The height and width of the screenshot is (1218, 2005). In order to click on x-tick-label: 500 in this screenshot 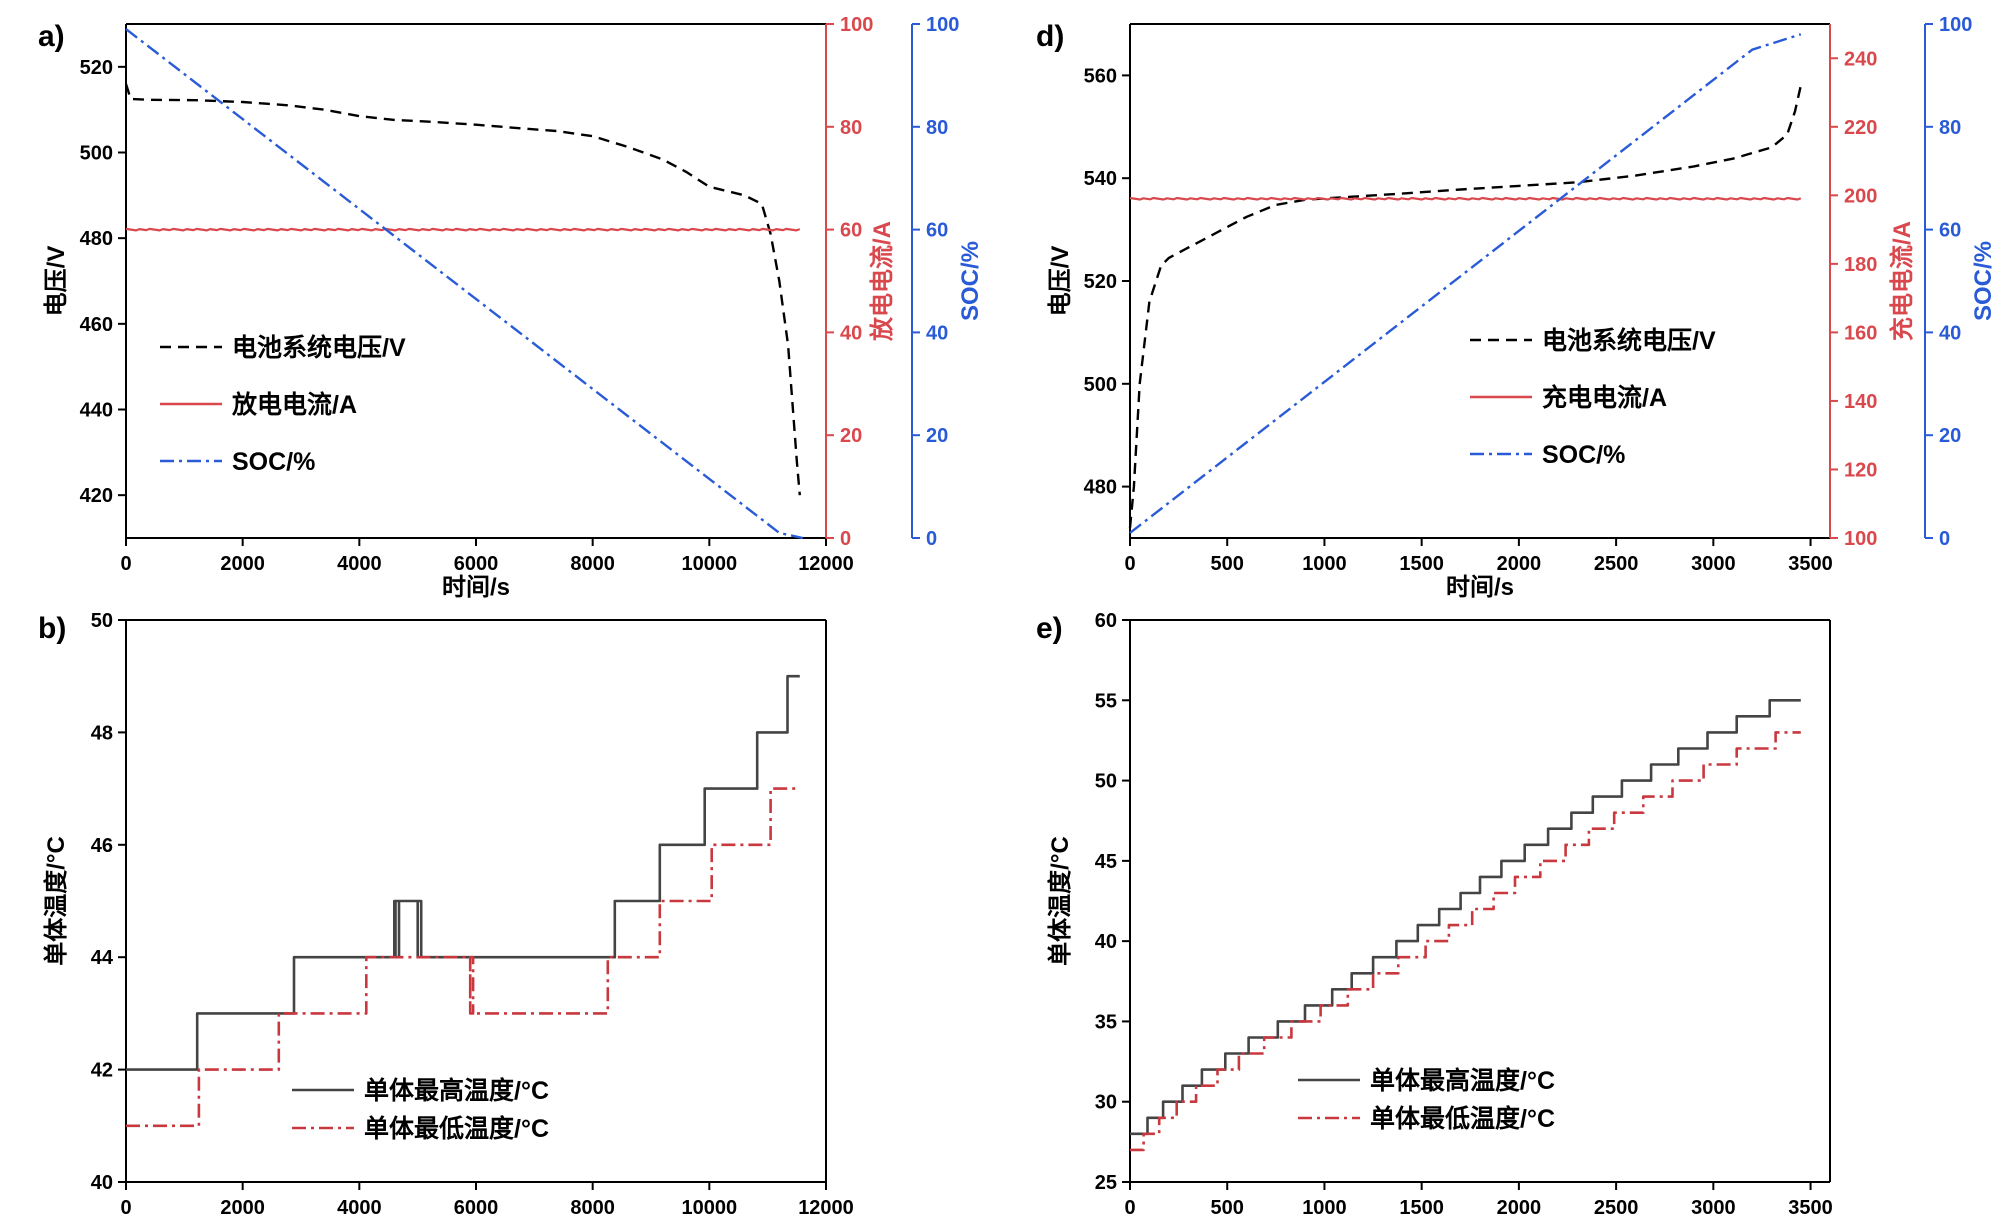, I will do `click(1227, 1207)`.